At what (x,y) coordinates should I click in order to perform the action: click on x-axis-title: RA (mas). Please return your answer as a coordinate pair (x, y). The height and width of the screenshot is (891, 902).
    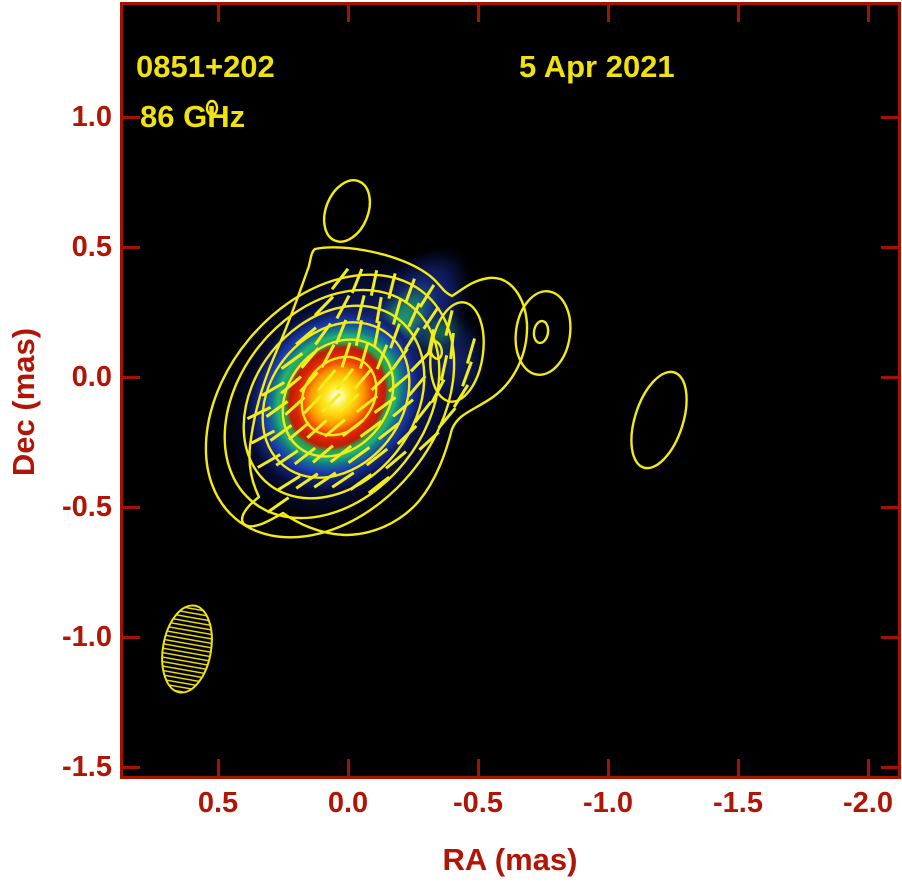
    Looking at the image, I should click on (510, 859).